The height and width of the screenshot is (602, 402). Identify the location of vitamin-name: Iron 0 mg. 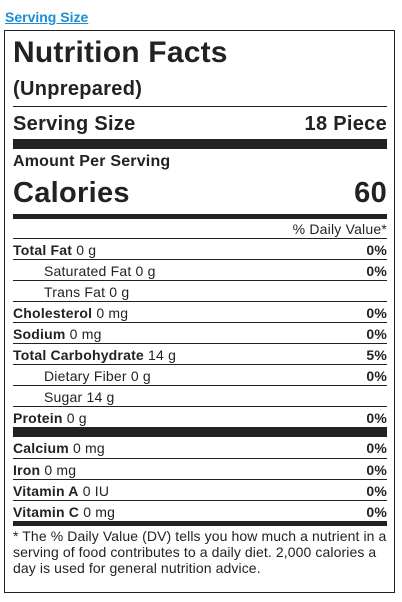
(45, 470).